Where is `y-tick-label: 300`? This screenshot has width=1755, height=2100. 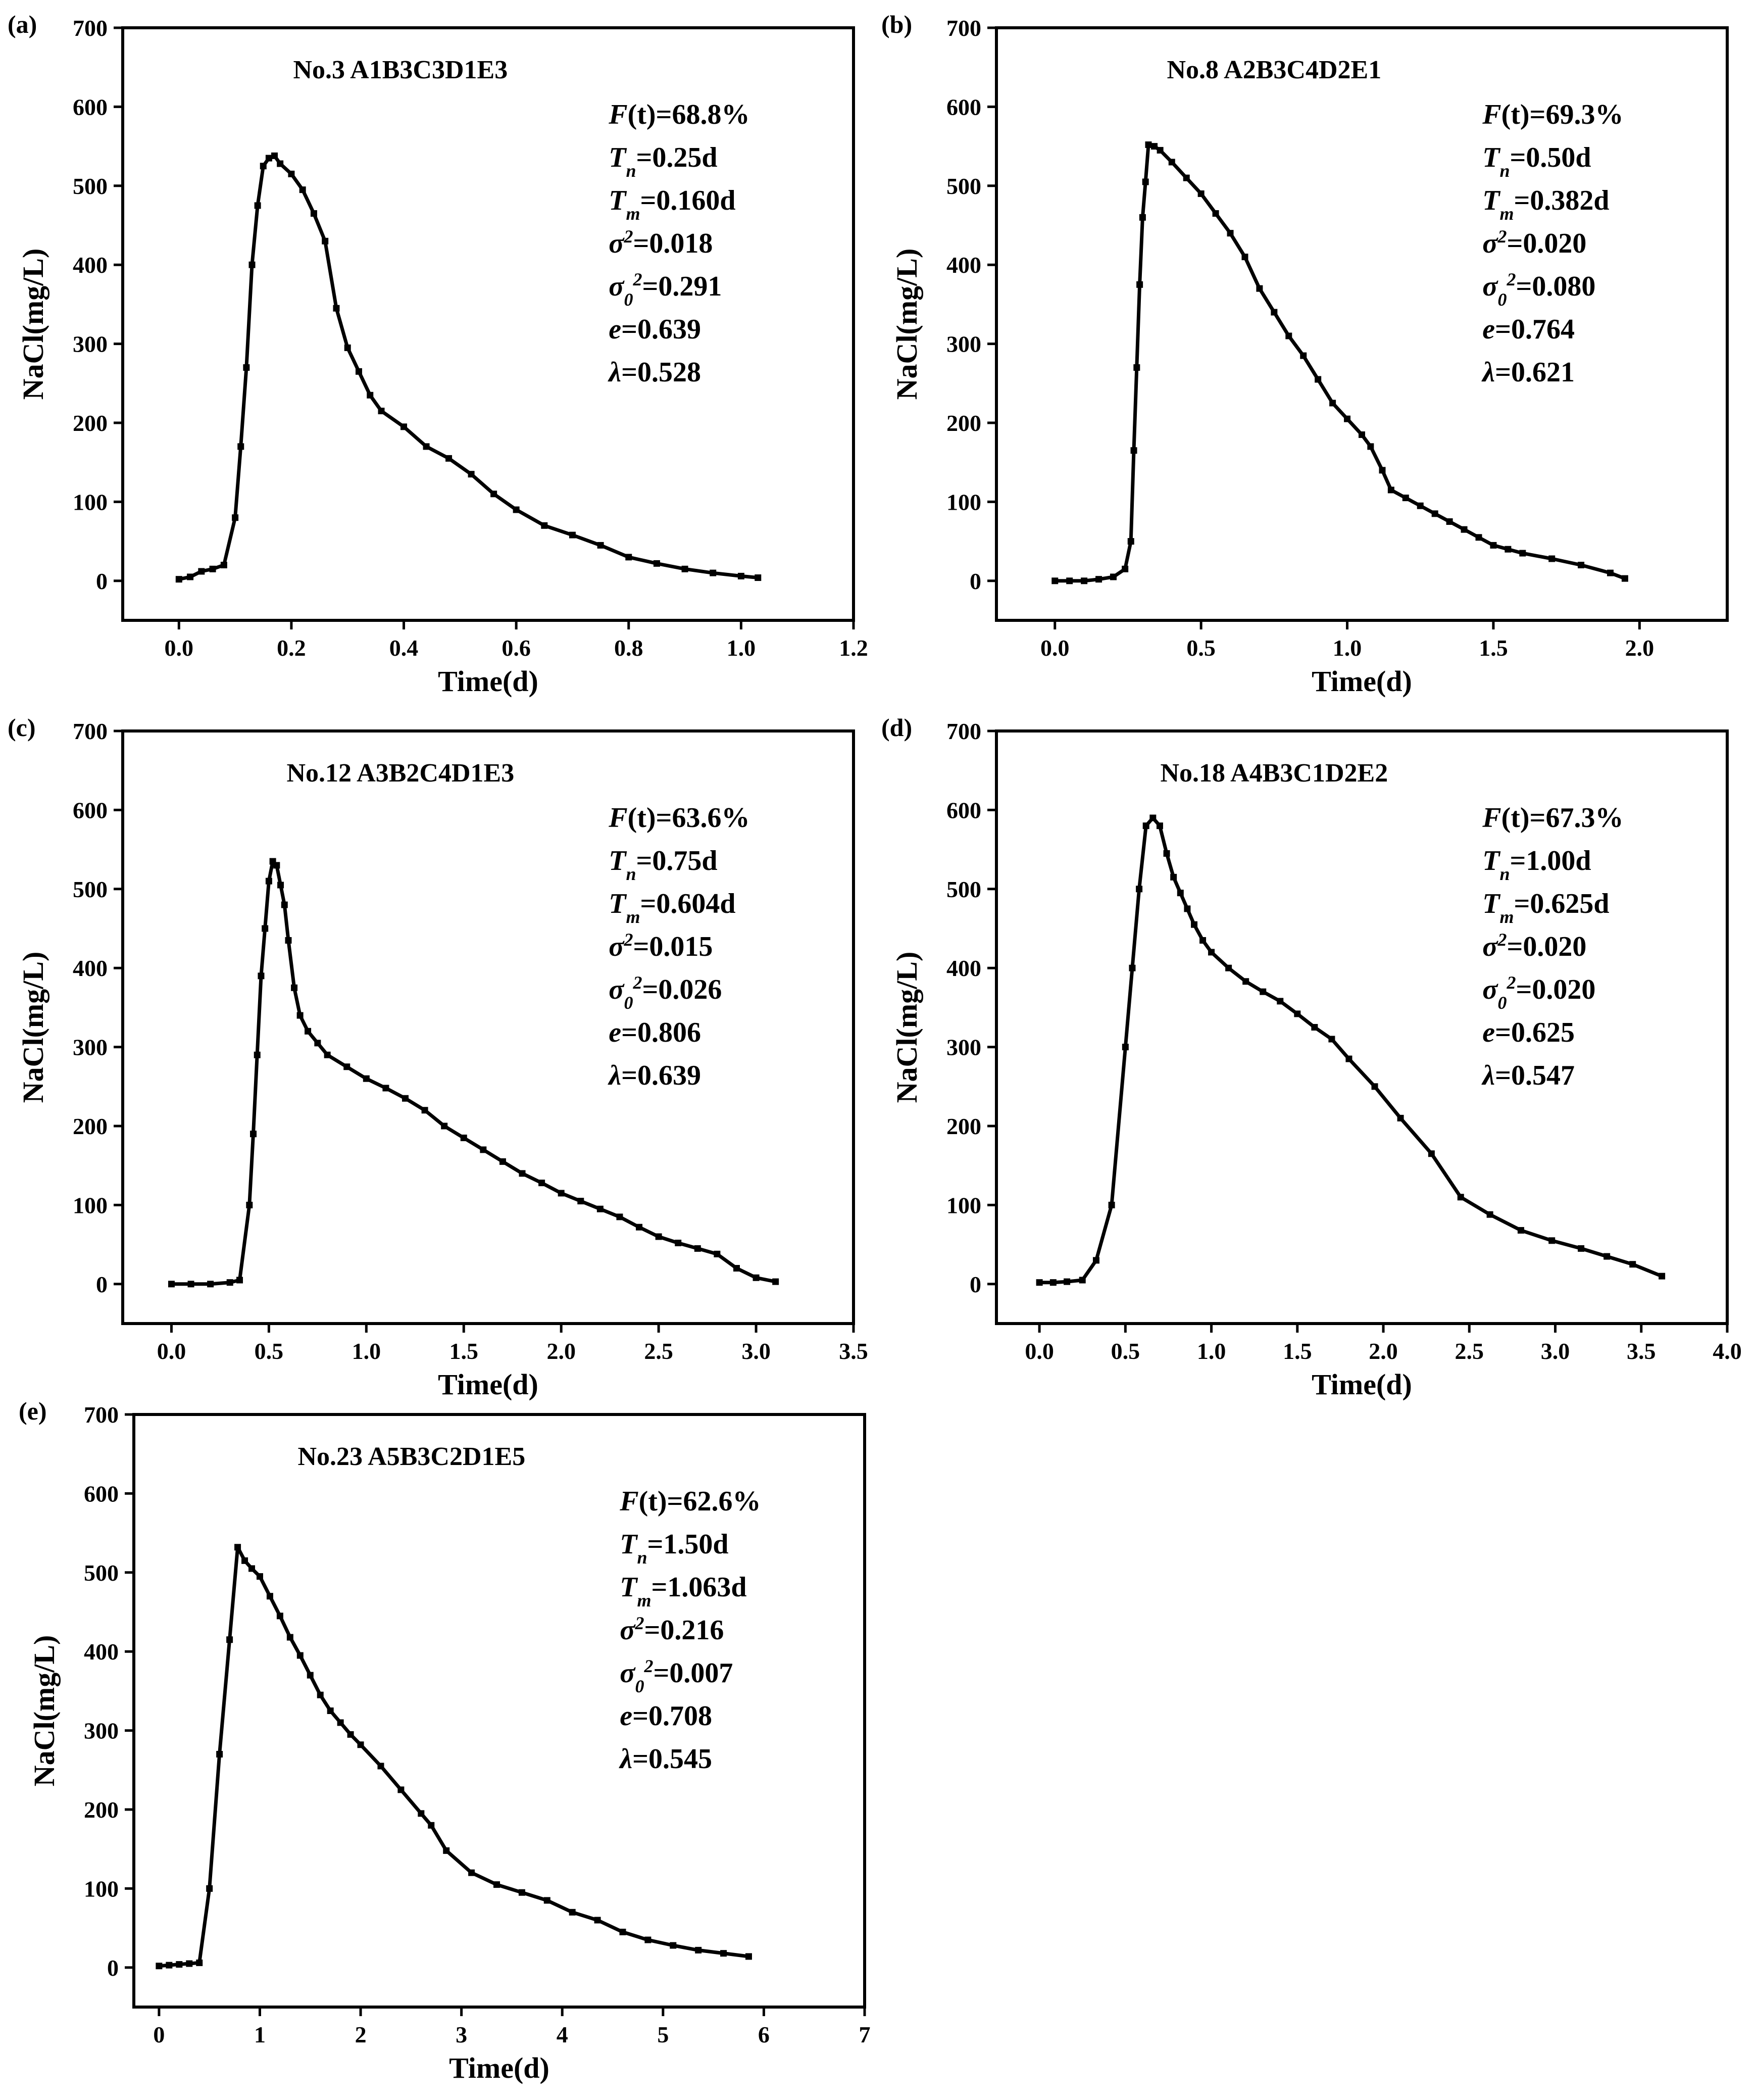
y-tick-label: 300 is located at coordinates (90, 344).